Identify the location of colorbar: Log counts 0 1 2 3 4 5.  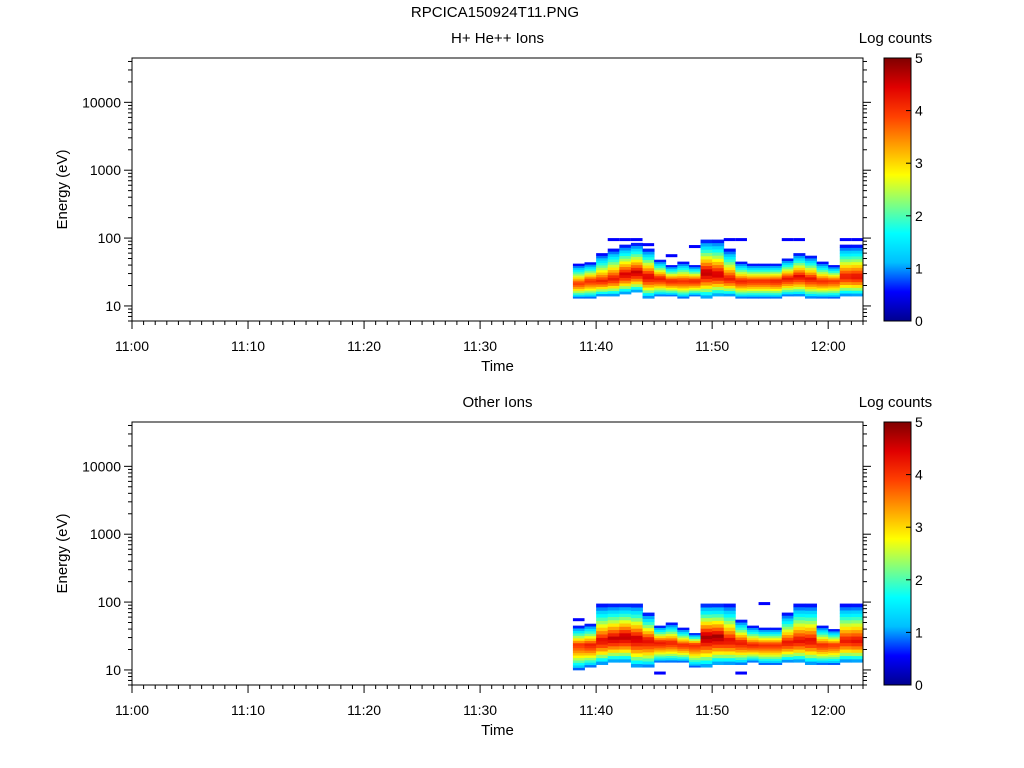
(895, 179).